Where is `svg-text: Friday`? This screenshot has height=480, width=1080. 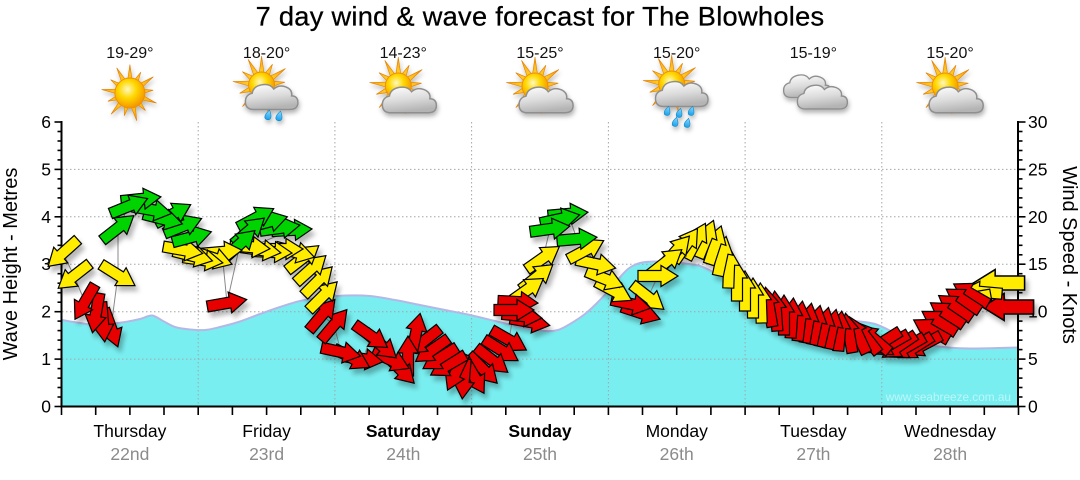
svg-text: Friday is located at coordinates (266, 431).